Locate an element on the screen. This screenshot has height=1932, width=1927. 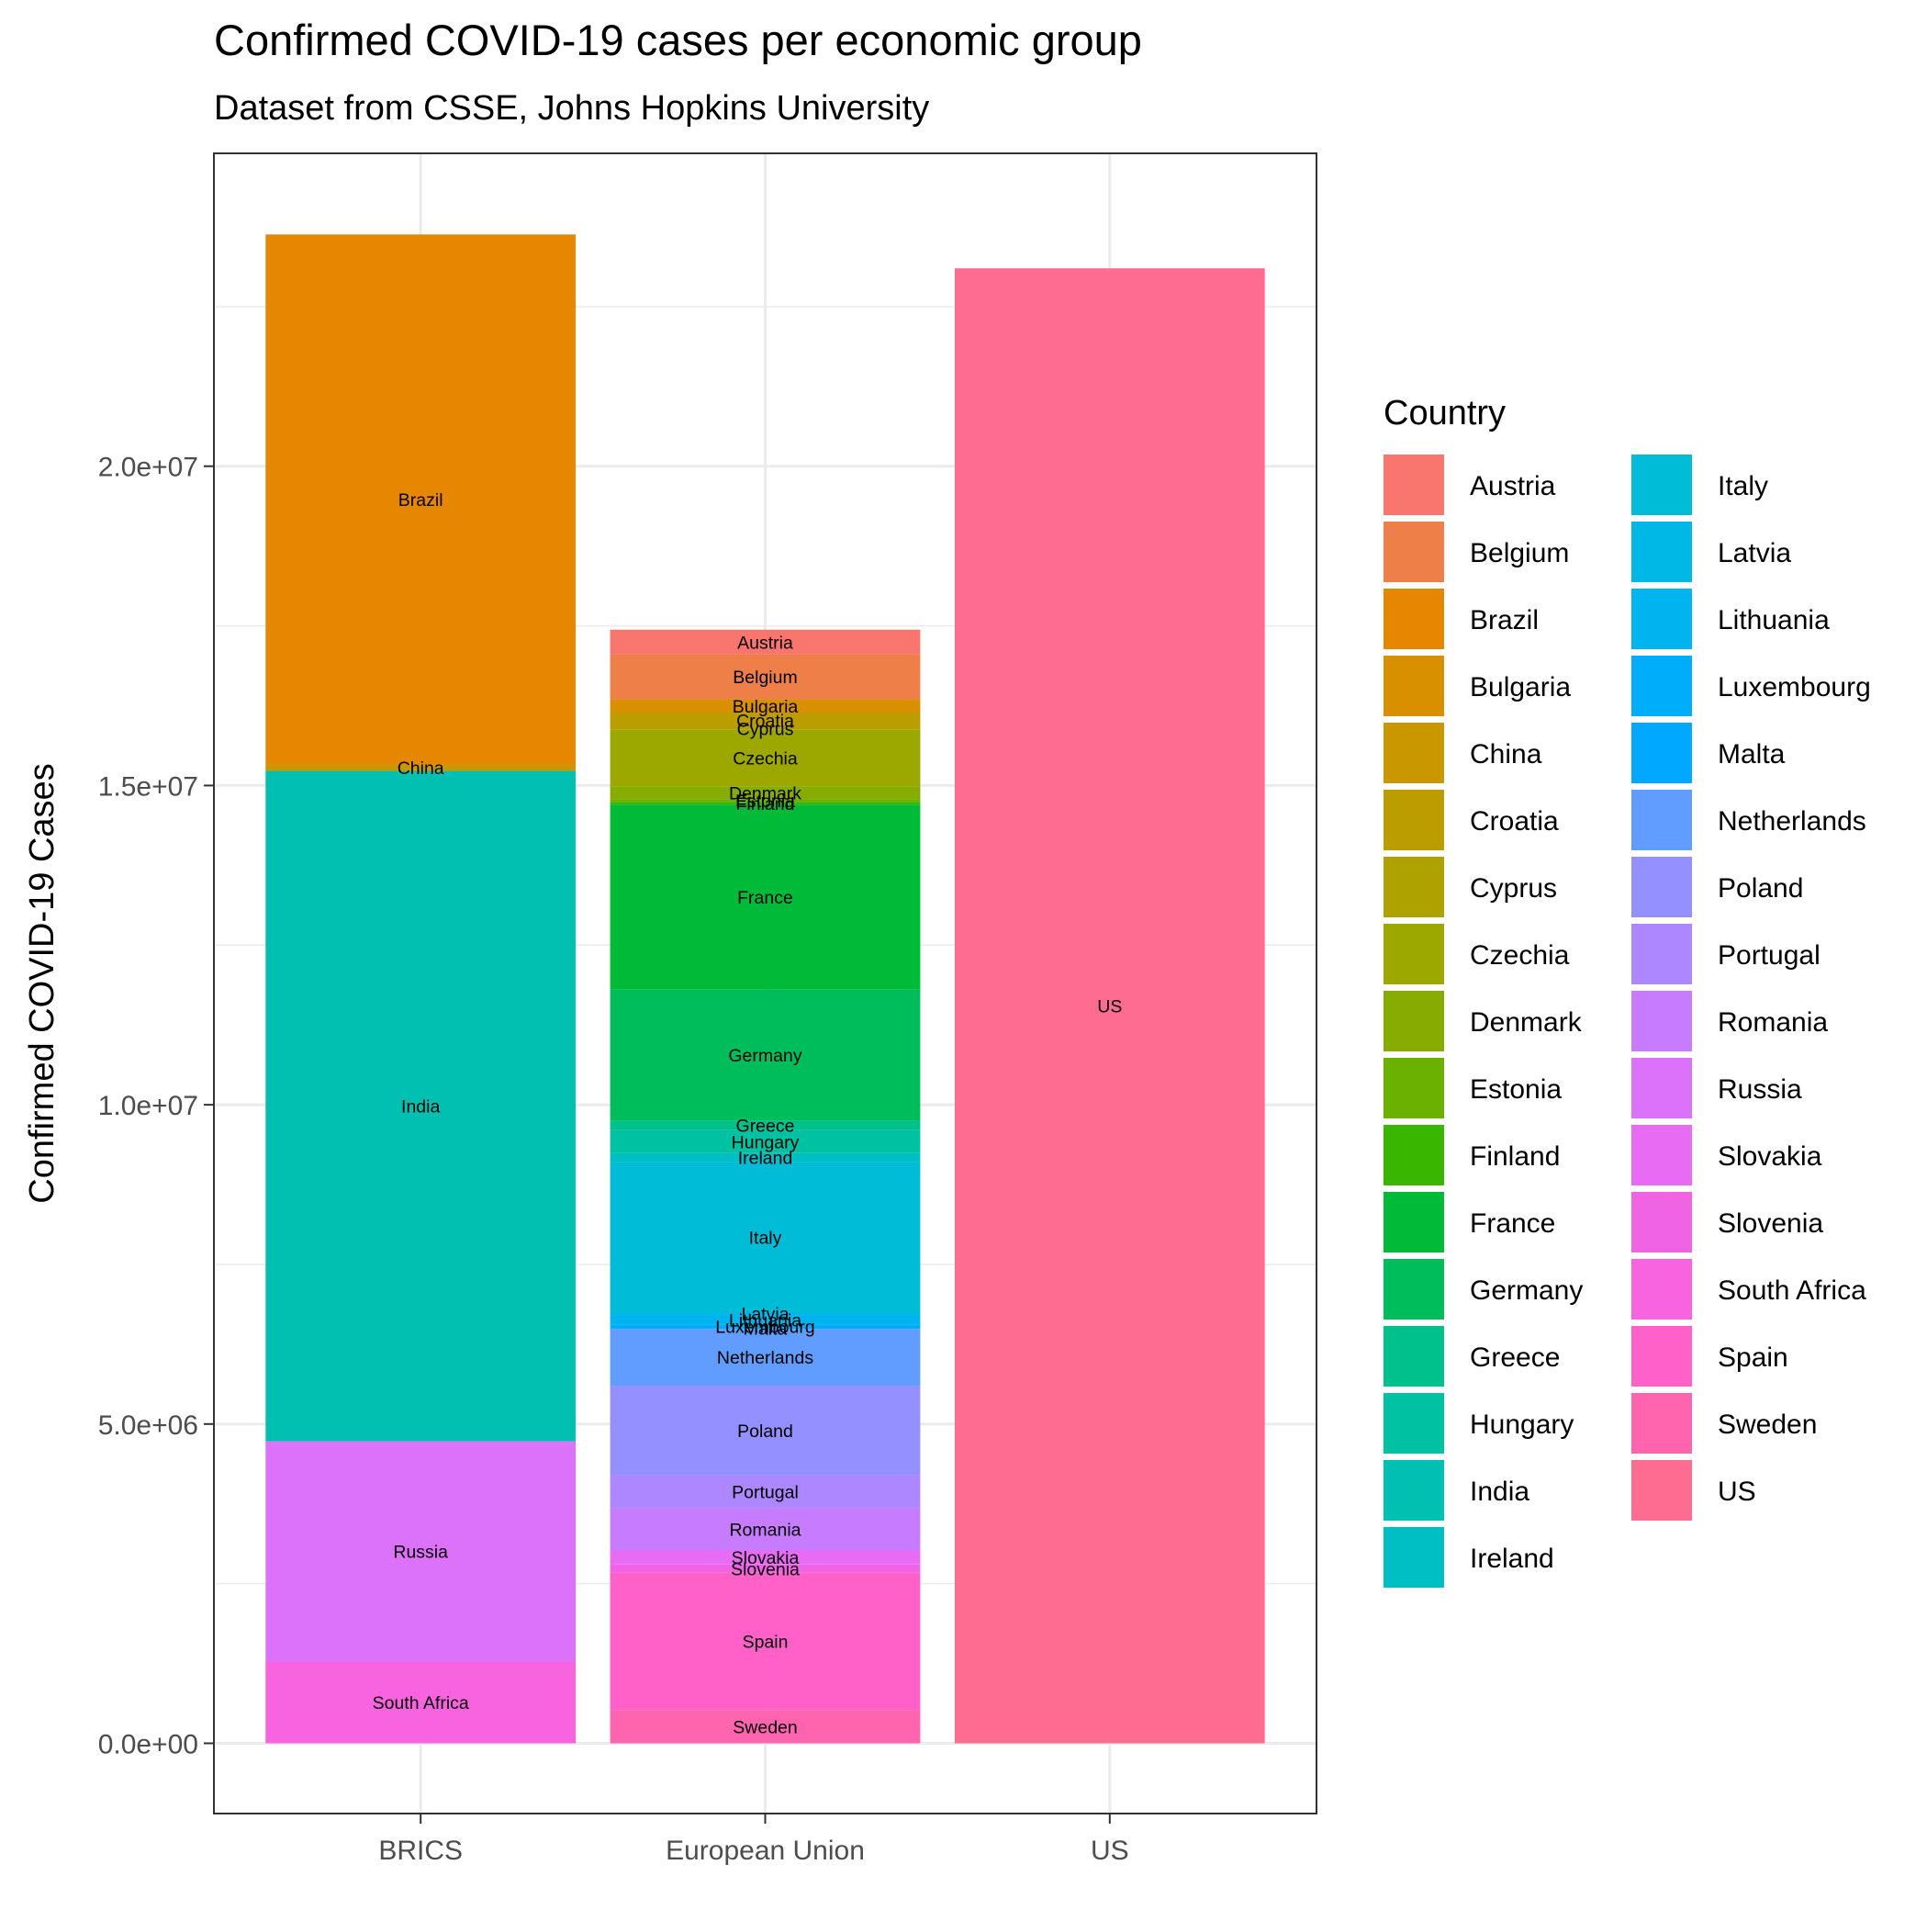
legend-label-russia: Russia is located at coordinates (1760, 1089).